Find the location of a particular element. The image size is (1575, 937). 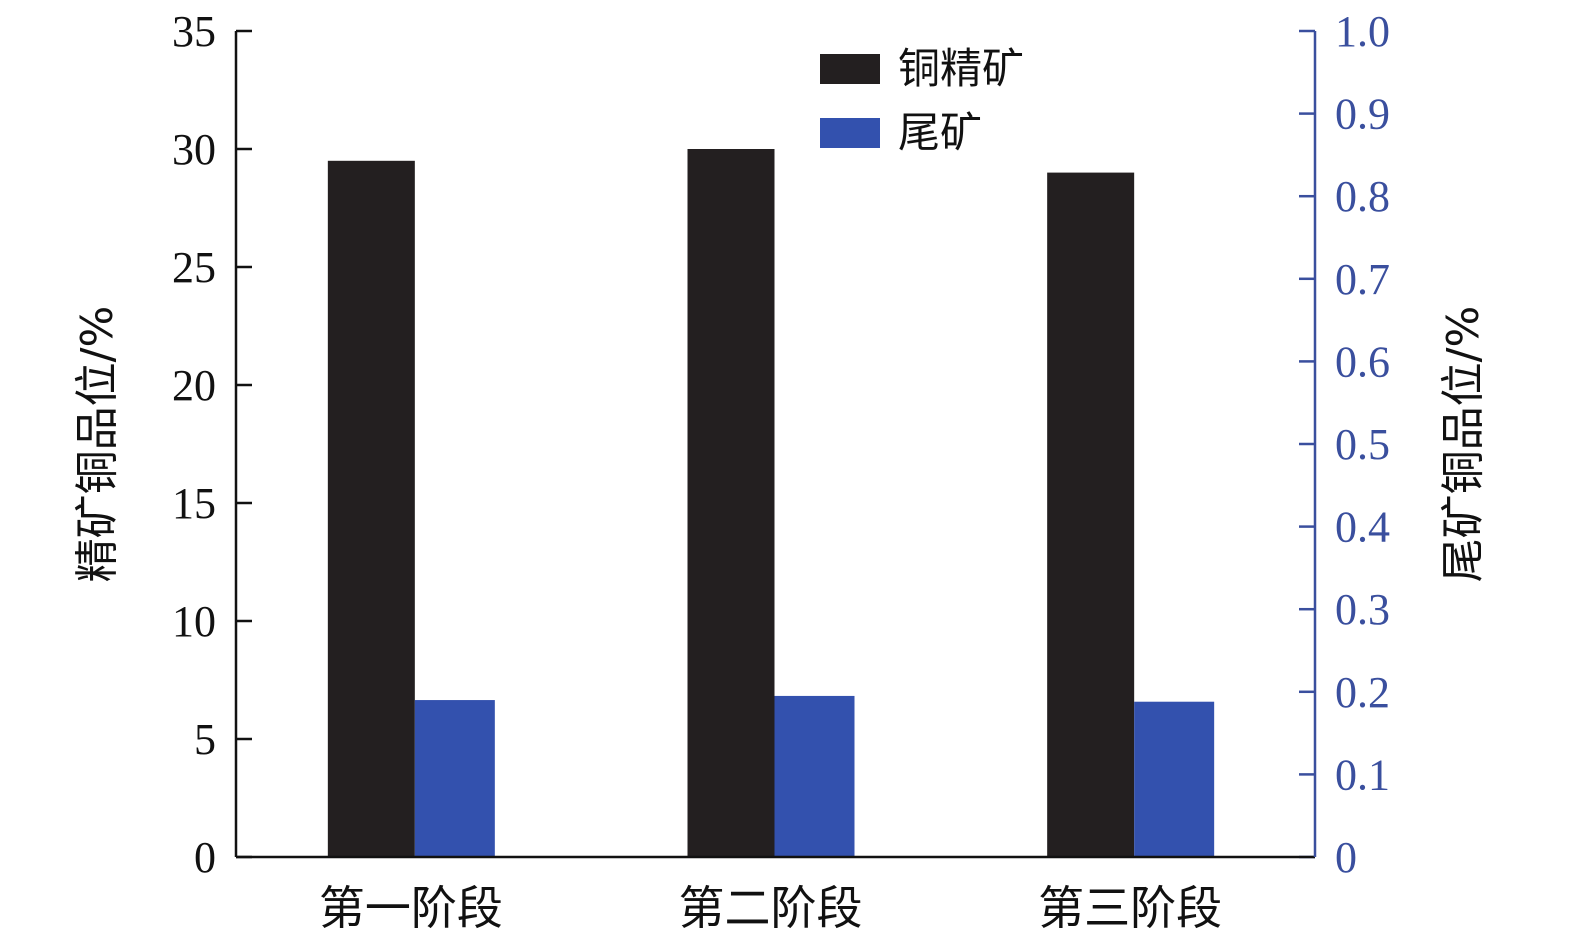

left-tick-label: 25 is located at coordinates (194, 267).